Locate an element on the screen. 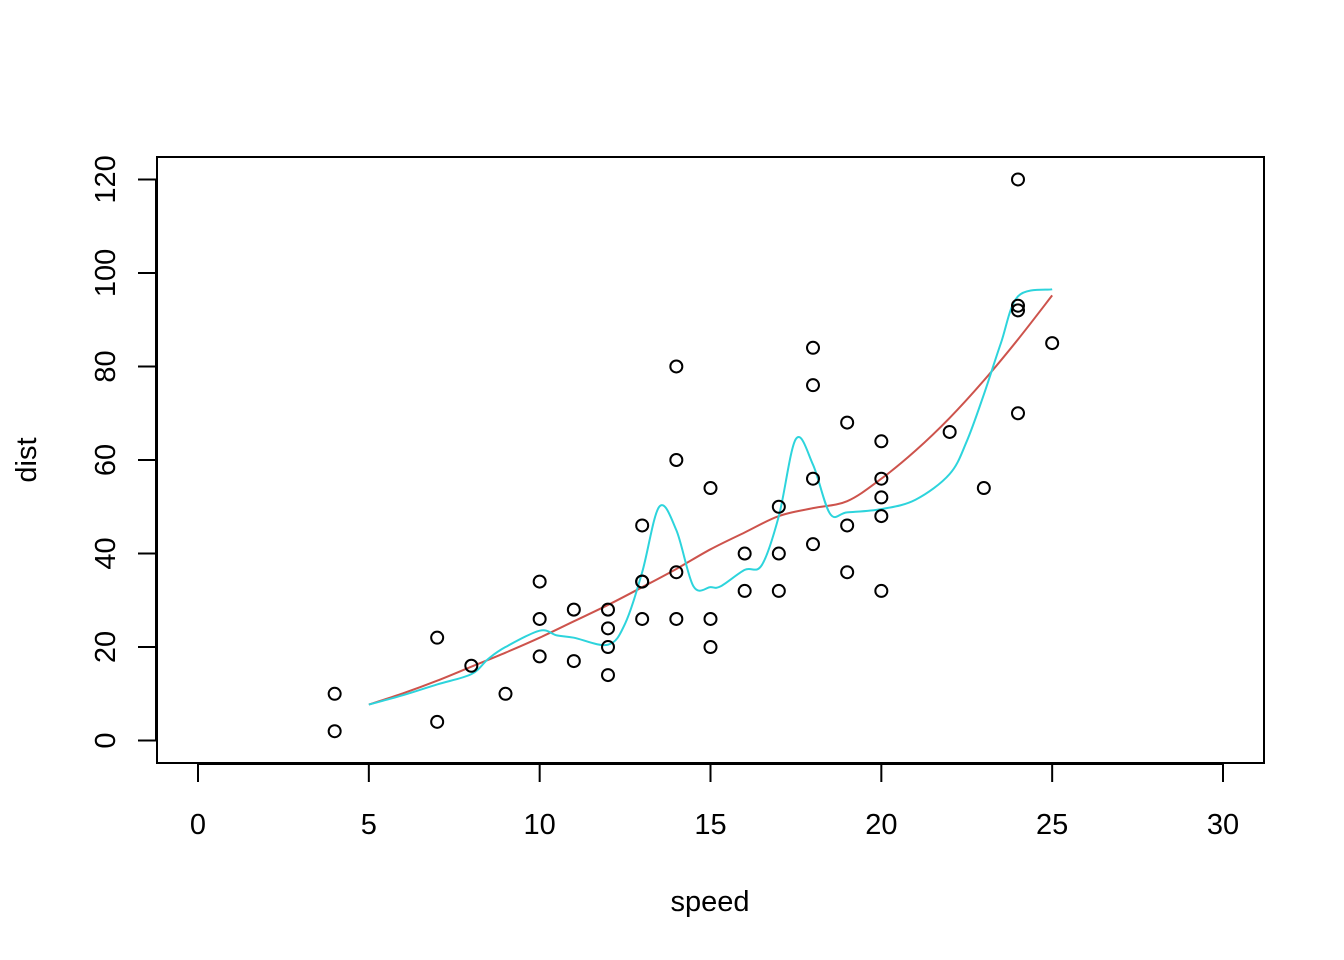 Image resolution: width=1344 pixels, height=960 pixels. x-axis: 0 5 10 15 20 25 30 is located at coordinates (714, 802).